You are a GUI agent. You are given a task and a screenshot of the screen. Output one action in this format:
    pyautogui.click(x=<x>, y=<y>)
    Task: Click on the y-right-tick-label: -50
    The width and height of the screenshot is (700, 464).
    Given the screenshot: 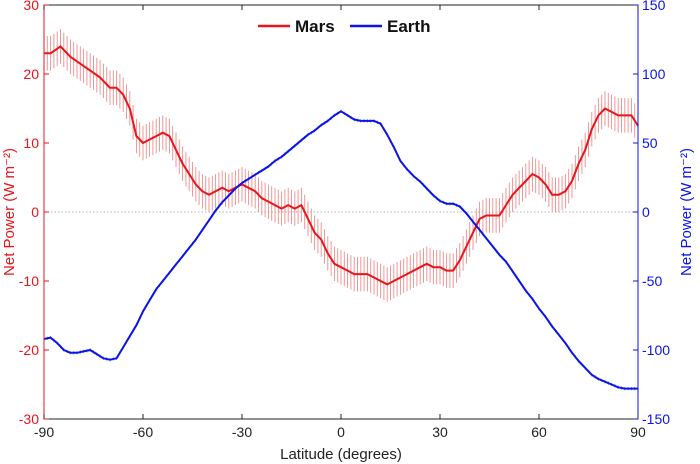 What is the action you would take?
    pyautogui.click(x=652, y=281)
    